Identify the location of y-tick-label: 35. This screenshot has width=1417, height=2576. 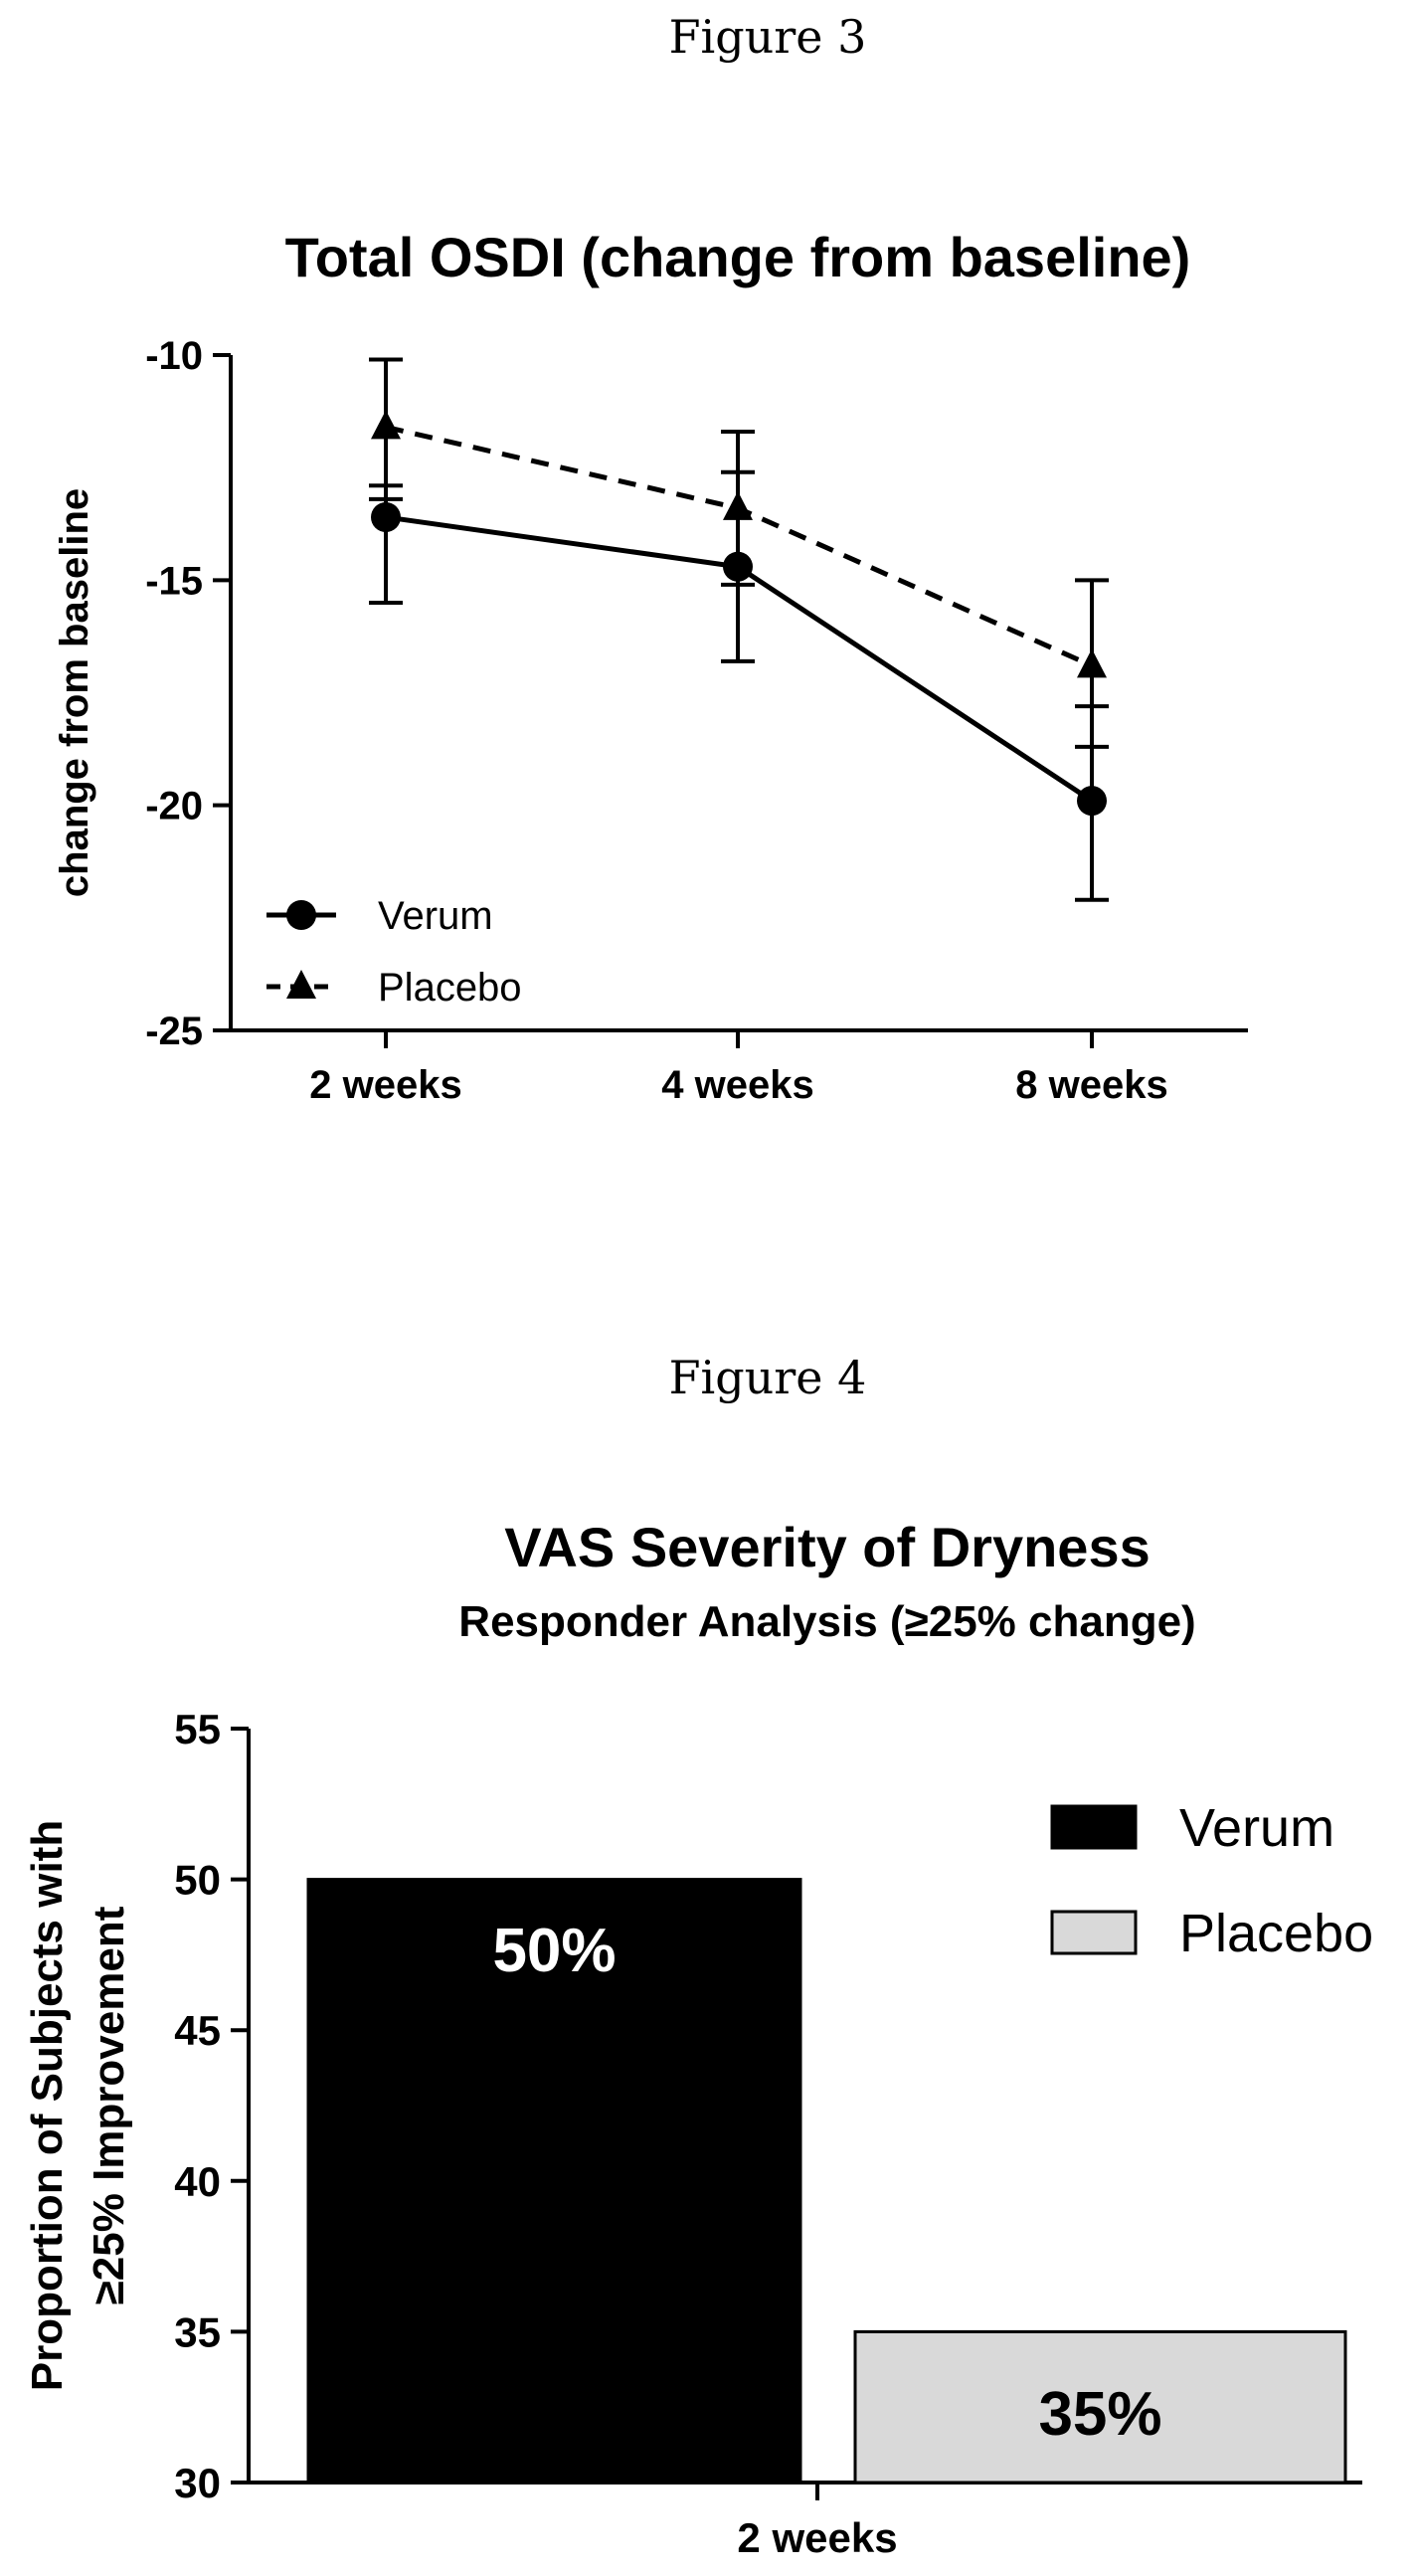
(197, 2331).